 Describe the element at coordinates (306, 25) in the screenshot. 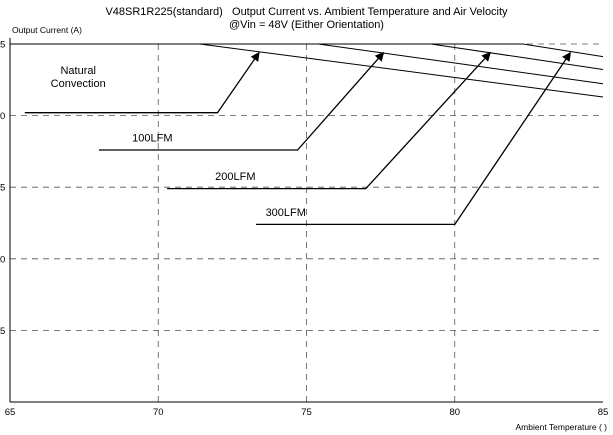

I see `chart-subtitle: @Vin = 48V (Either Orientation)` at that location.